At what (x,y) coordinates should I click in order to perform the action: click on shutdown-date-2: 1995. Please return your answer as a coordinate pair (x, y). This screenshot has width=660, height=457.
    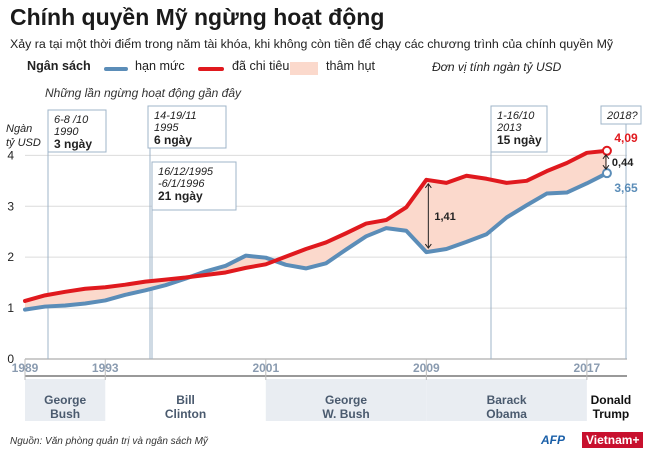
    Looking at the image, I should click on (166, 128).